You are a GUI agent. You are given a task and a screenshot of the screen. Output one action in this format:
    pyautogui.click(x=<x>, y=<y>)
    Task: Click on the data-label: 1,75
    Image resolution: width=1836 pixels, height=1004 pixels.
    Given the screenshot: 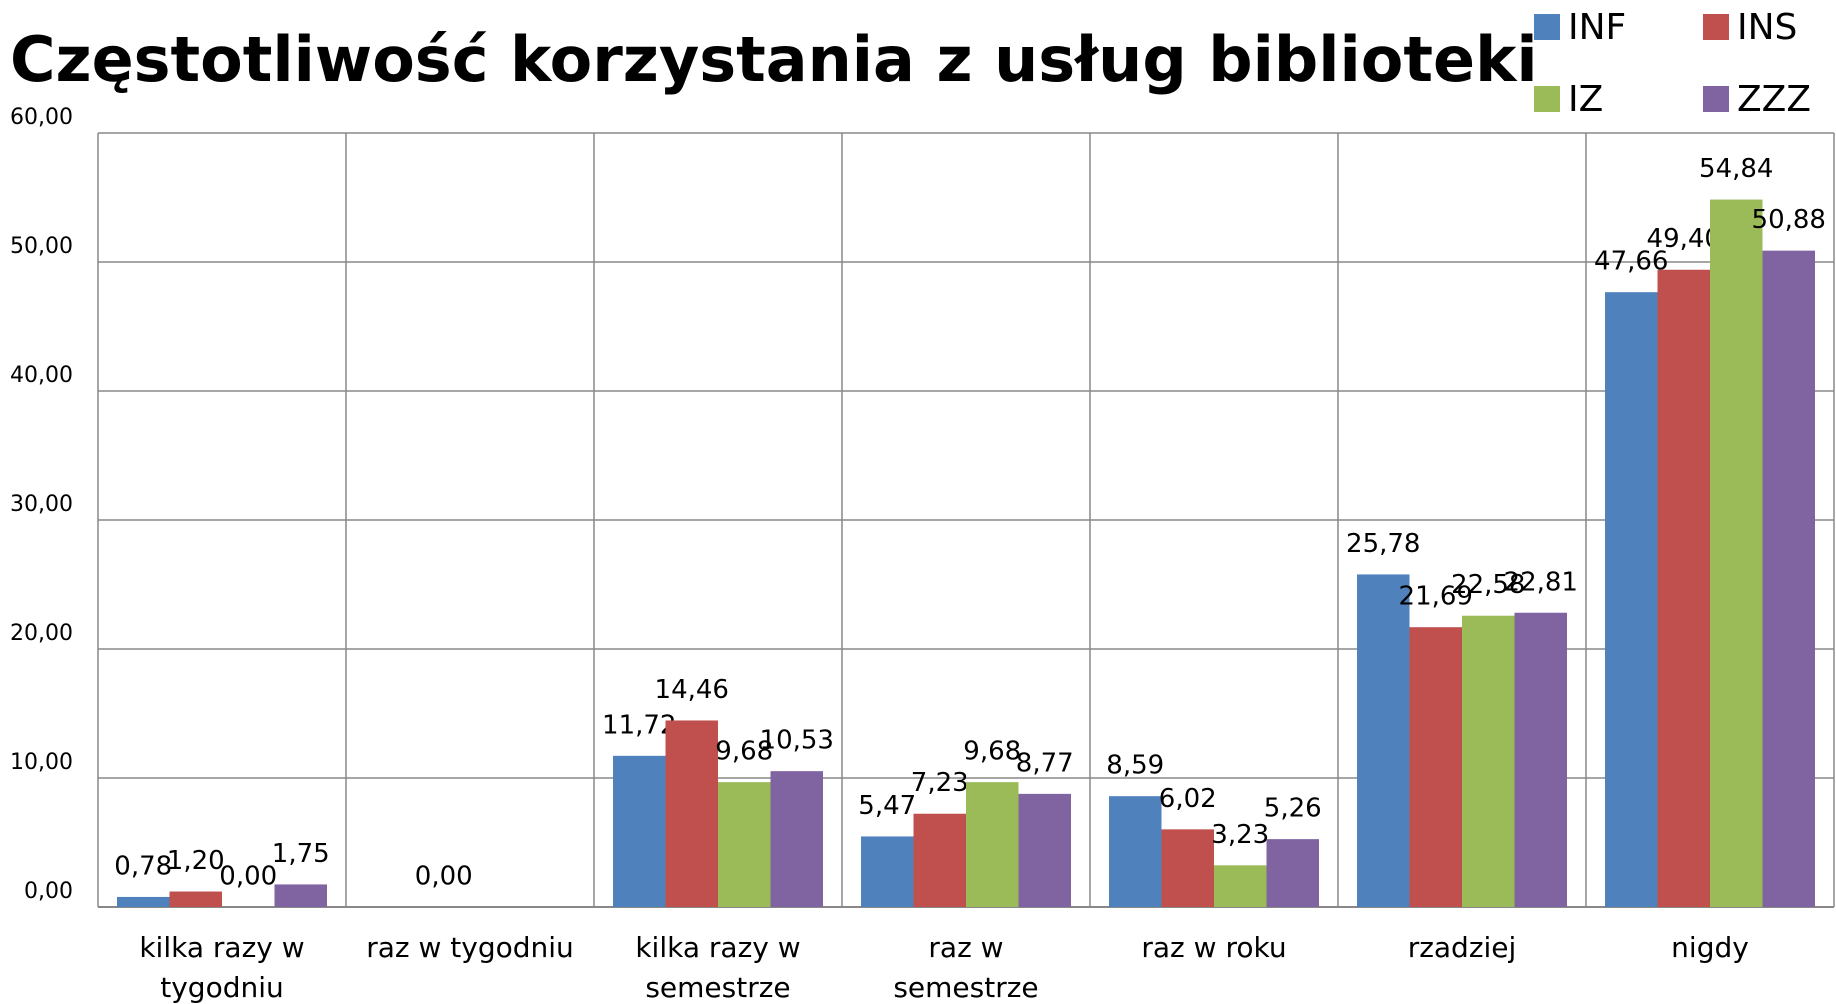 What is the action you would take?
    pyautogui.click(x=301, y=854)
    